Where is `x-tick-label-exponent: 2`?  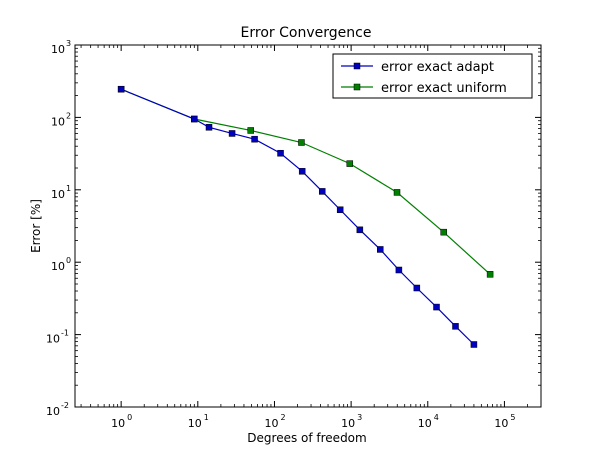
x-tick-label-exponent: 2 is located at coordinates (282, 417).